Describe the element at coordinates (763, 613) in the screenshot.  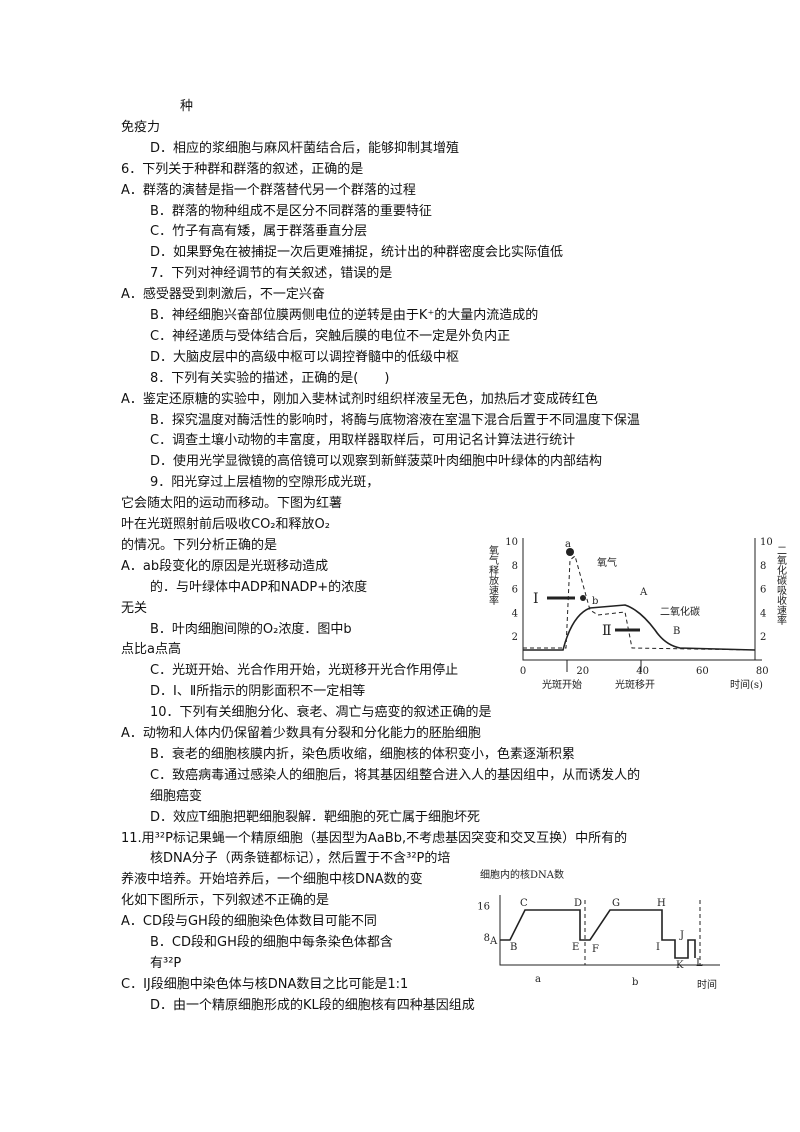
I see `y2-tick-label: 4` at that location.